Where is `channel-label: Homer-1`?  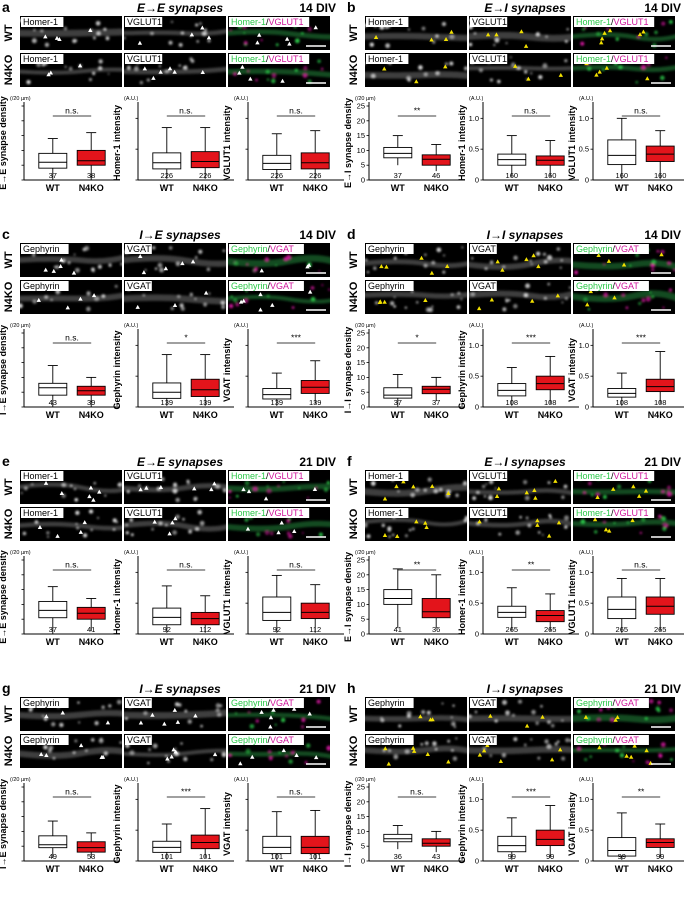 channel-label: Homer-1 is located at coordinates (385, 59).